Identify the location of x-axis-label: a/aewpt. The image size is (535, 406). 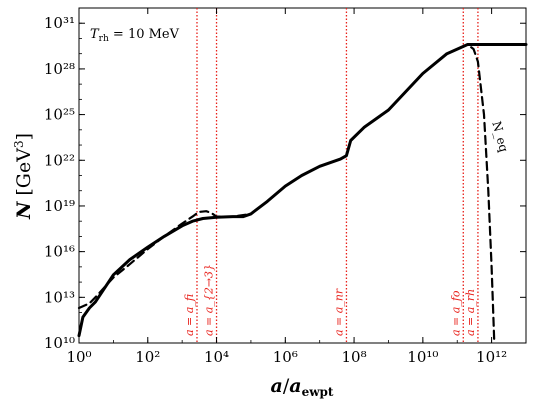
(302, 387).